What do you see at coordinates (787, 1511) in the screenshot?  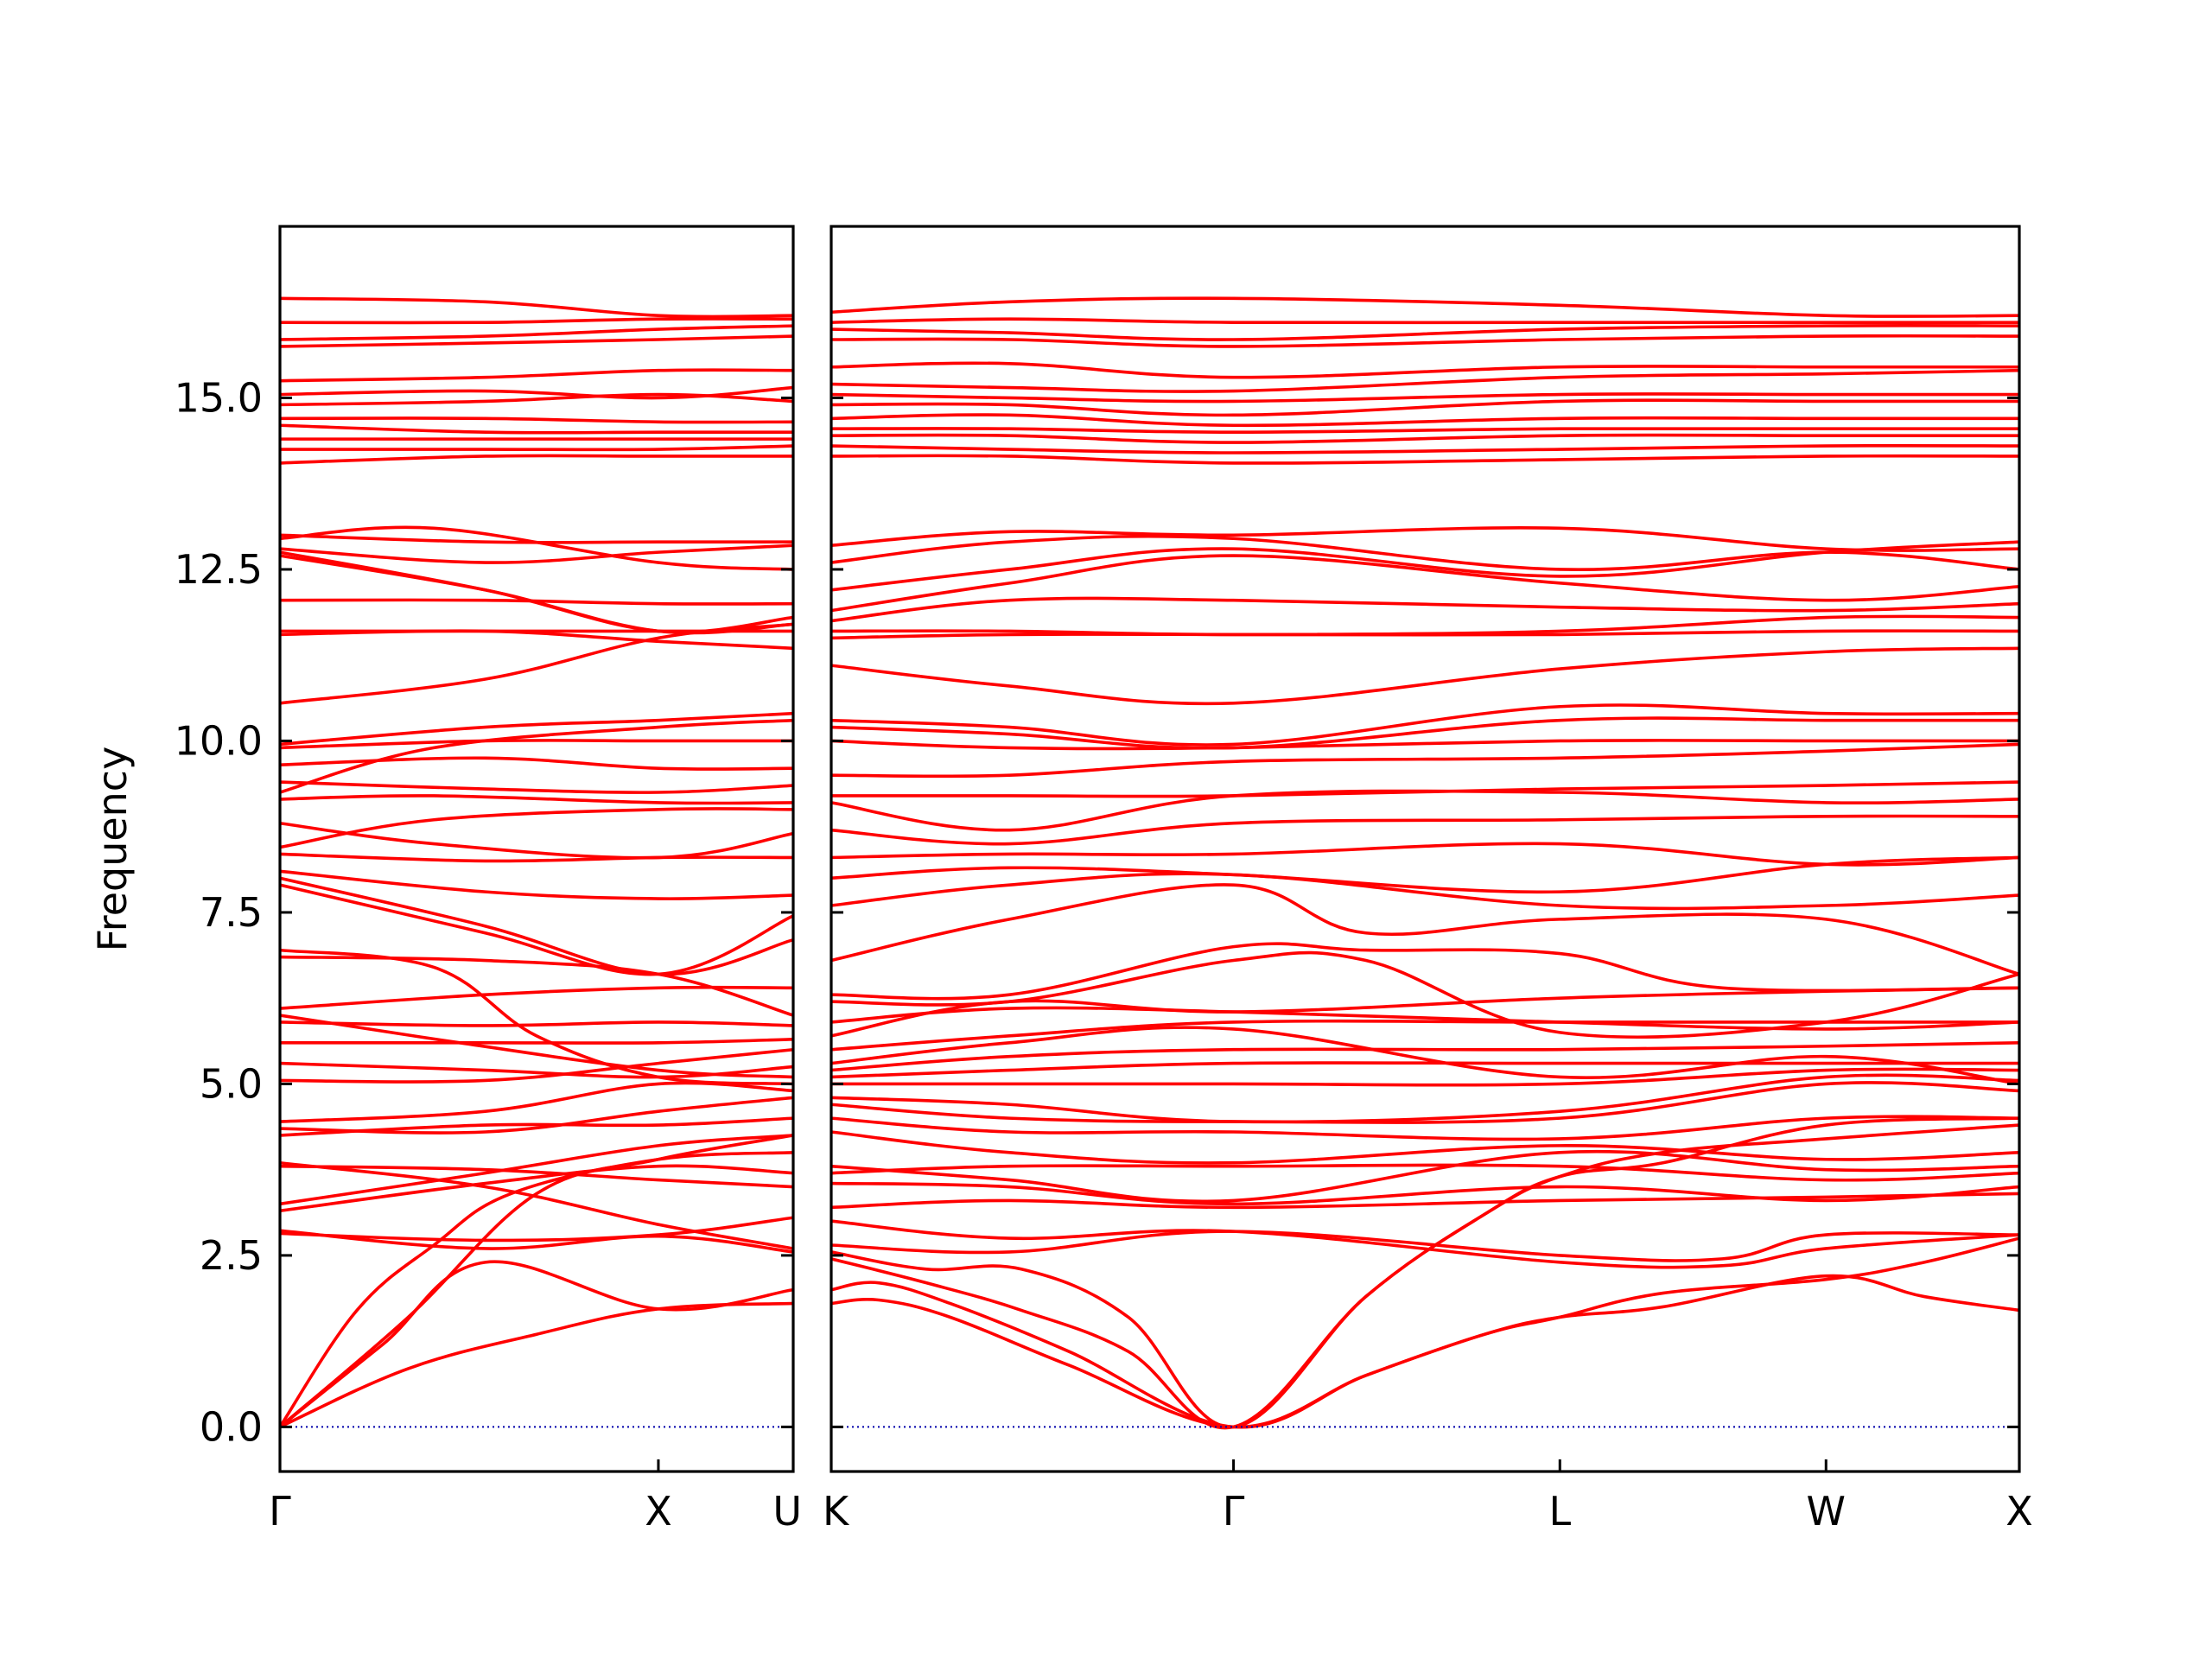 I see `x-tick-label-u: U` at bounding box center [787, 1511].